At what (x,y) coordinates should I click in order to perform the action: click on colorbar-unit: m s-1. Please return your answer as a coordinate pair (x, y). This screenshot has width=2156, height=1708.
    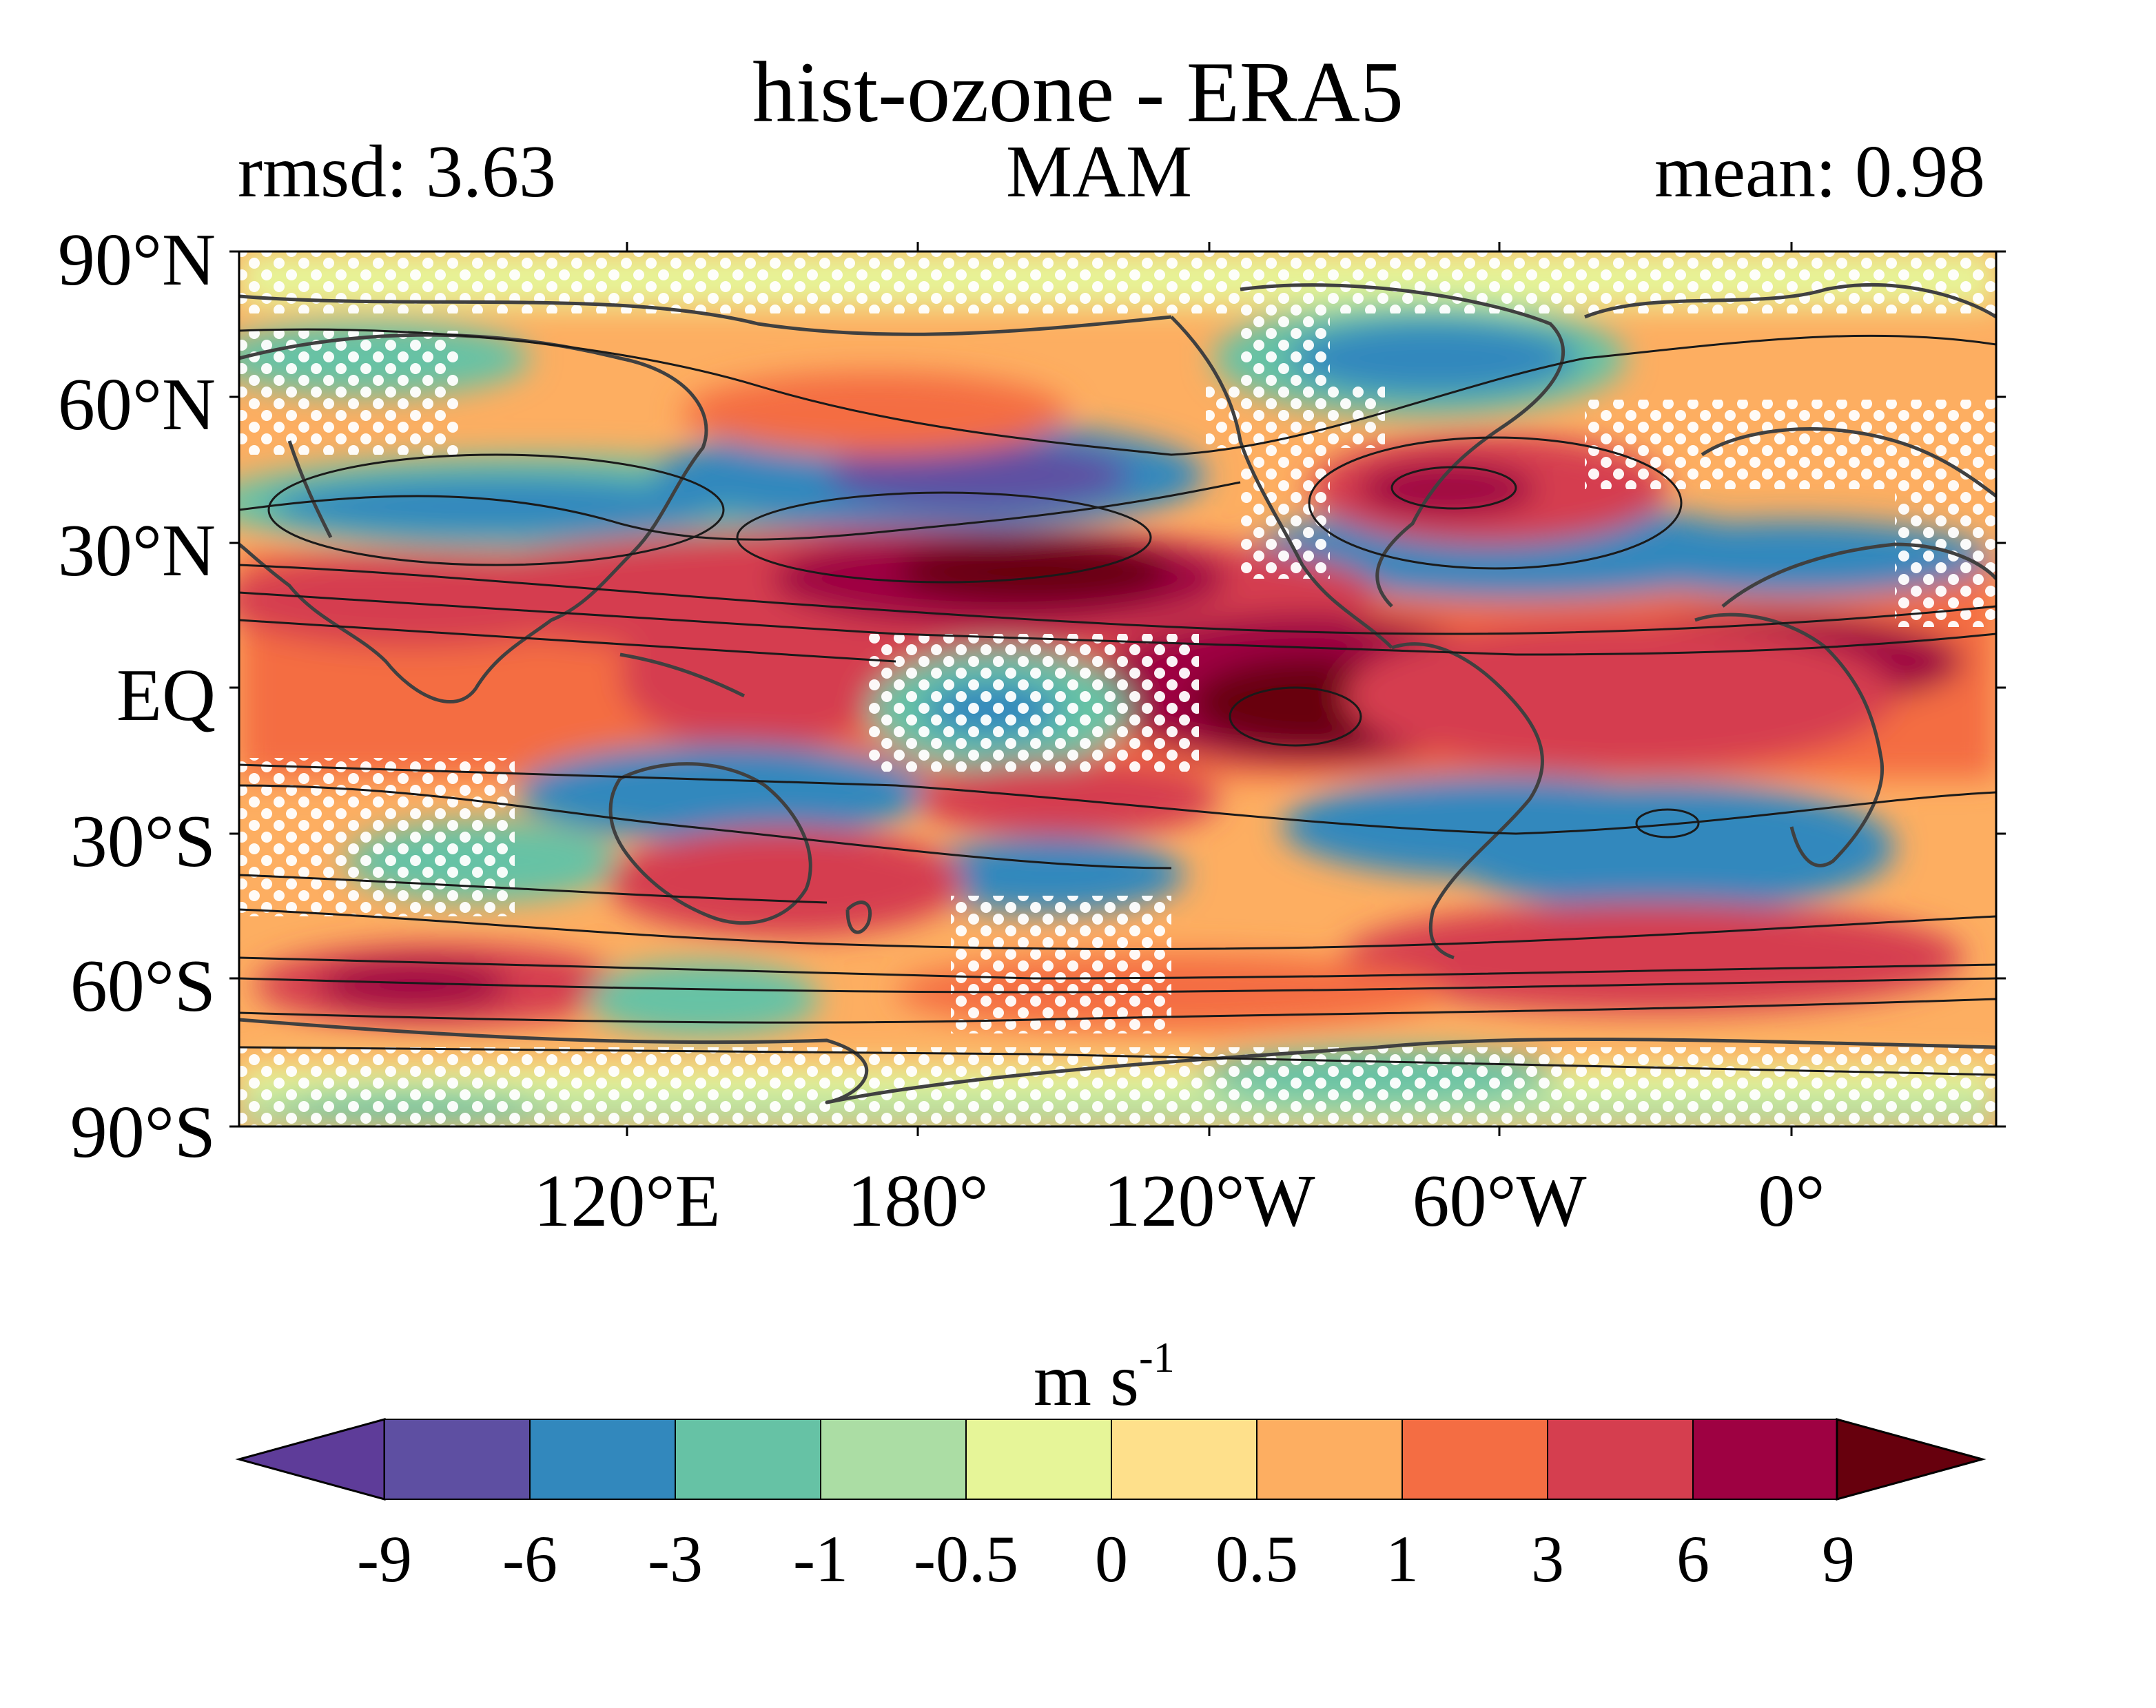
    Looking at the image, I should click on (1104, 1377).